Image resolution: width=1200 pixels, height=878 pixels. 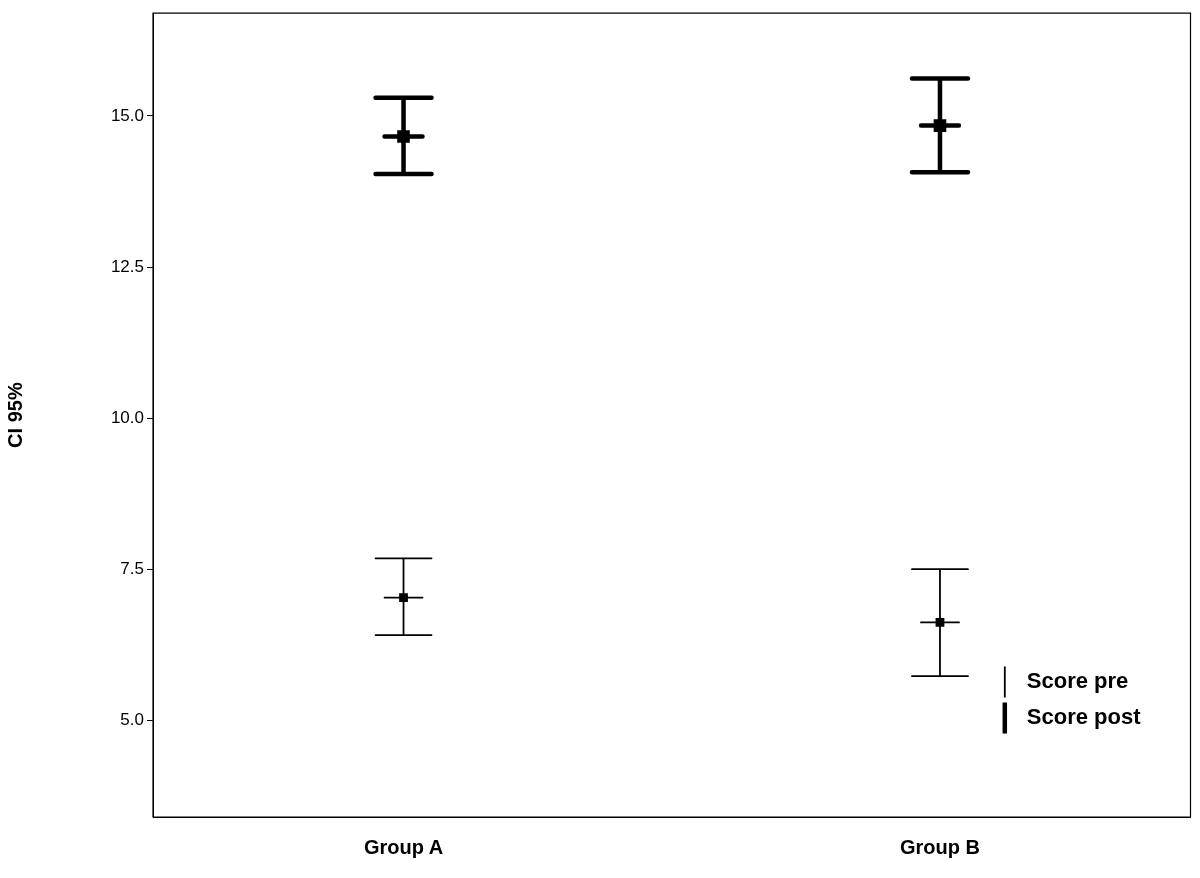 What do you see at coordinates (127, 115) in the screenshot?
I see `y-tick-label: 15.0` at bounding box center [127, 115].